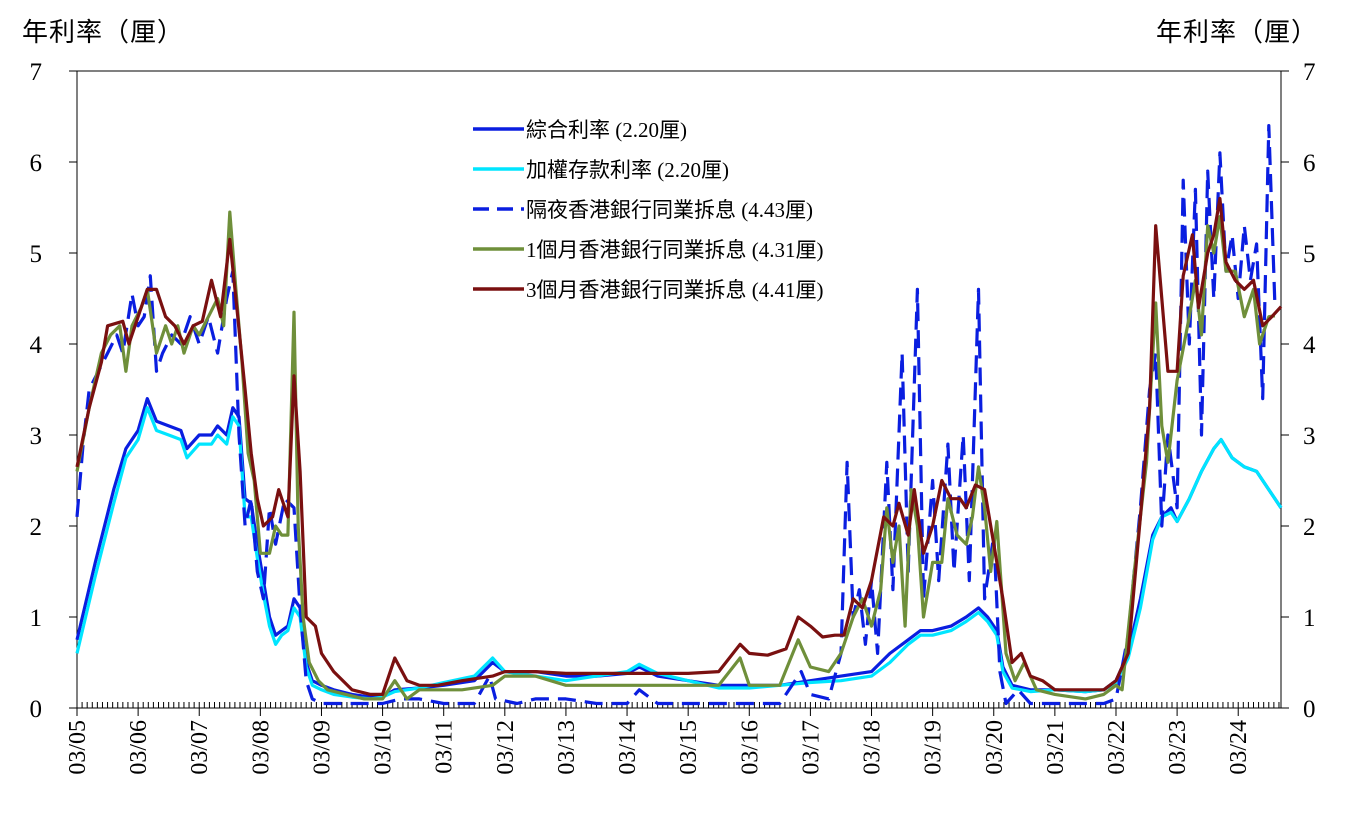  What do you see at coordinates (1309, 527) in the screenshot?
I see `y-tick-label-right: 2` at bounding box center [1309, 527].